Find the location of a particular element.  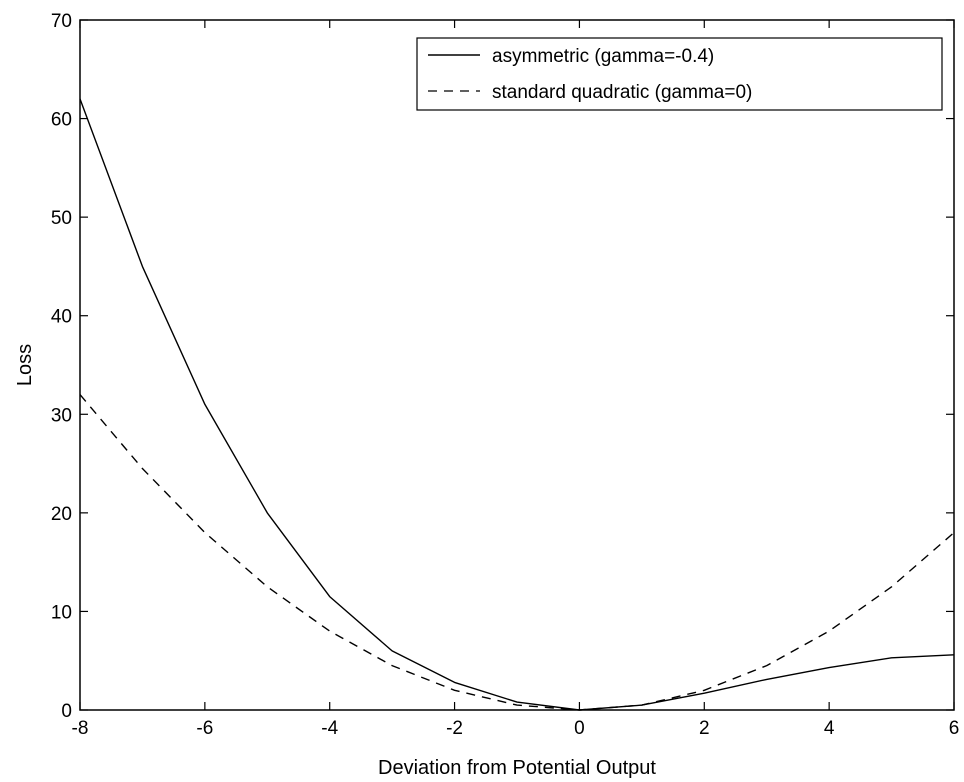

legend-label-standard: standard quadratic (gamma=0) is located at coordinates (622, 92).